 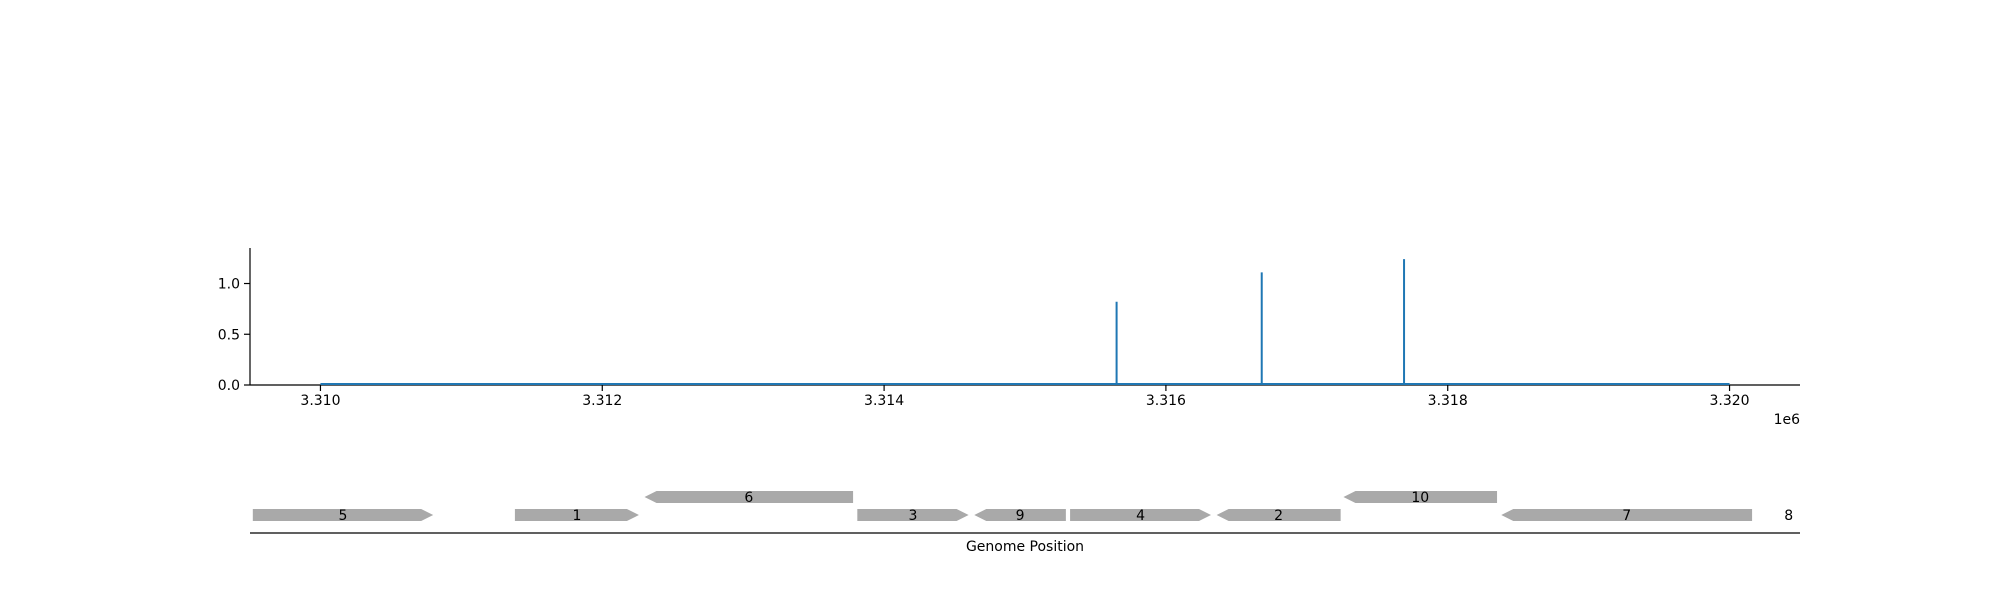 I want to click on gene-label: 3, so click(x=913, y=516).